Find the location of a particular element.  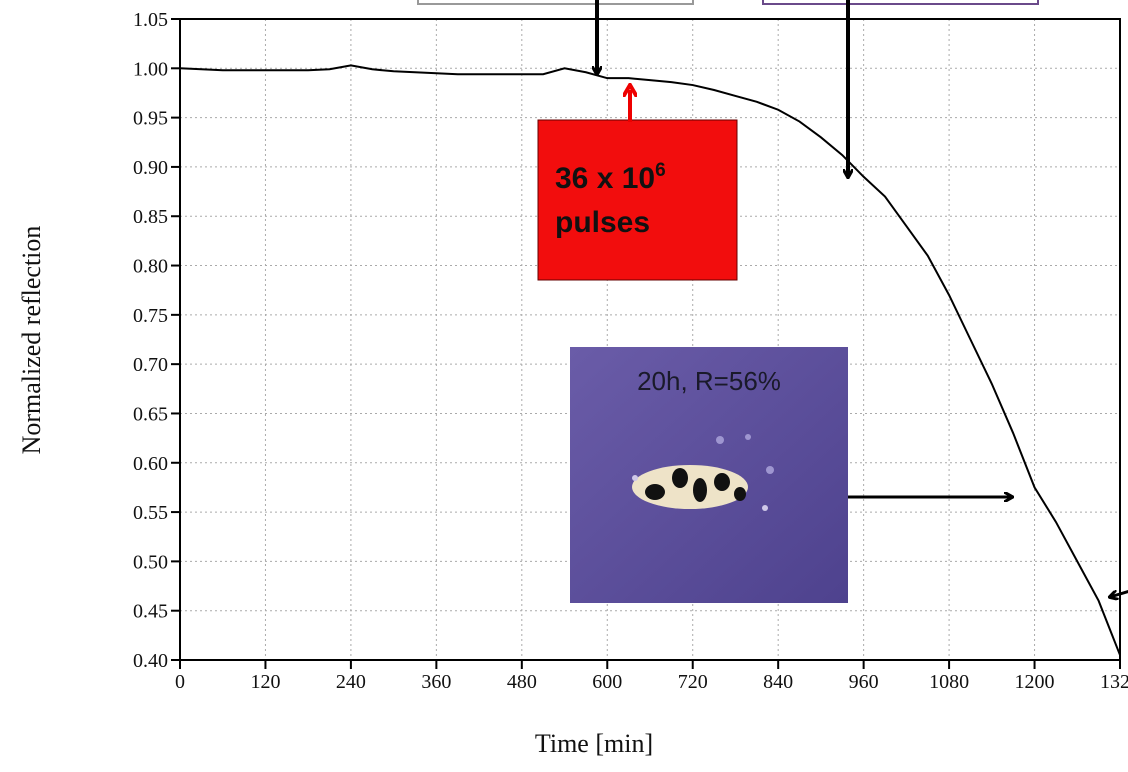

y-tick-label: 0.50 is located at coordinates (150, 562).